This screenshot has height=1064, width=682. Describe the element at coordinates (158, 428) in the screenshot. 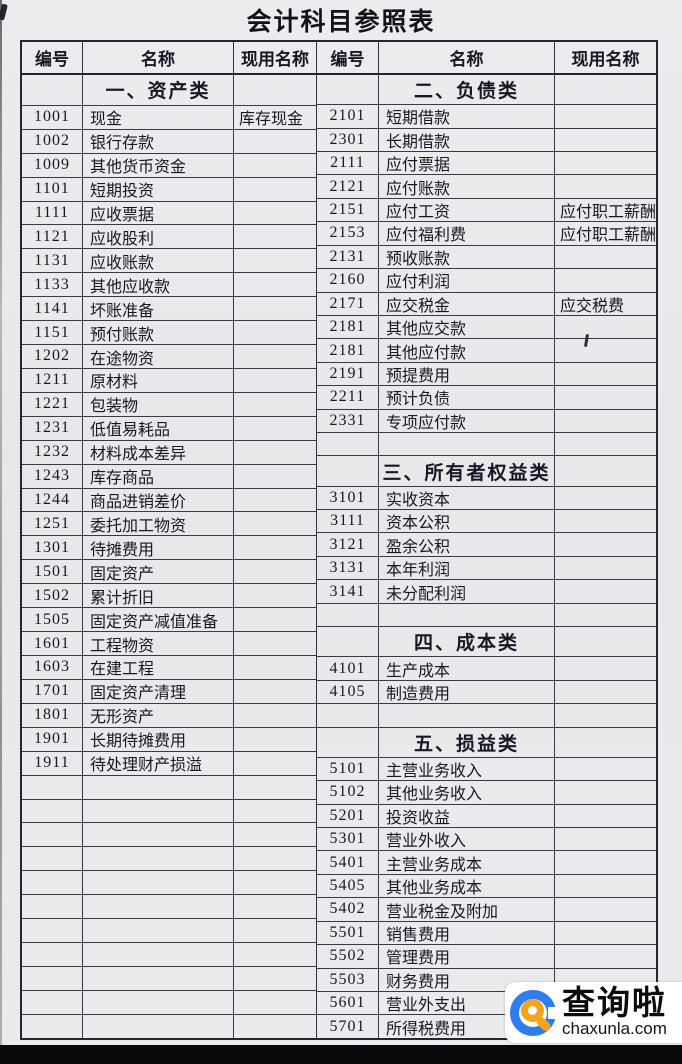

I see `account-name: 低值易耗品` at that location.